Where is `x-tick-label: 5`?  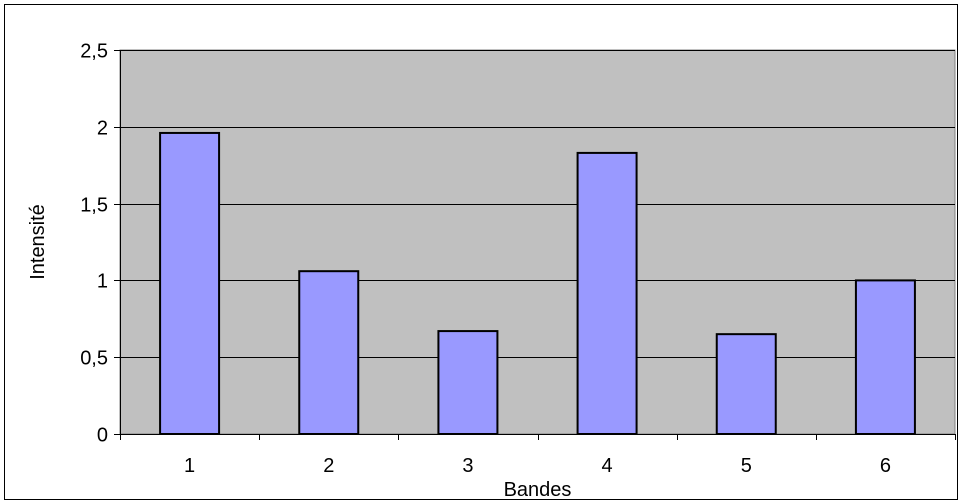
x-tick-label: 5 is located at coordinates (746, 466).